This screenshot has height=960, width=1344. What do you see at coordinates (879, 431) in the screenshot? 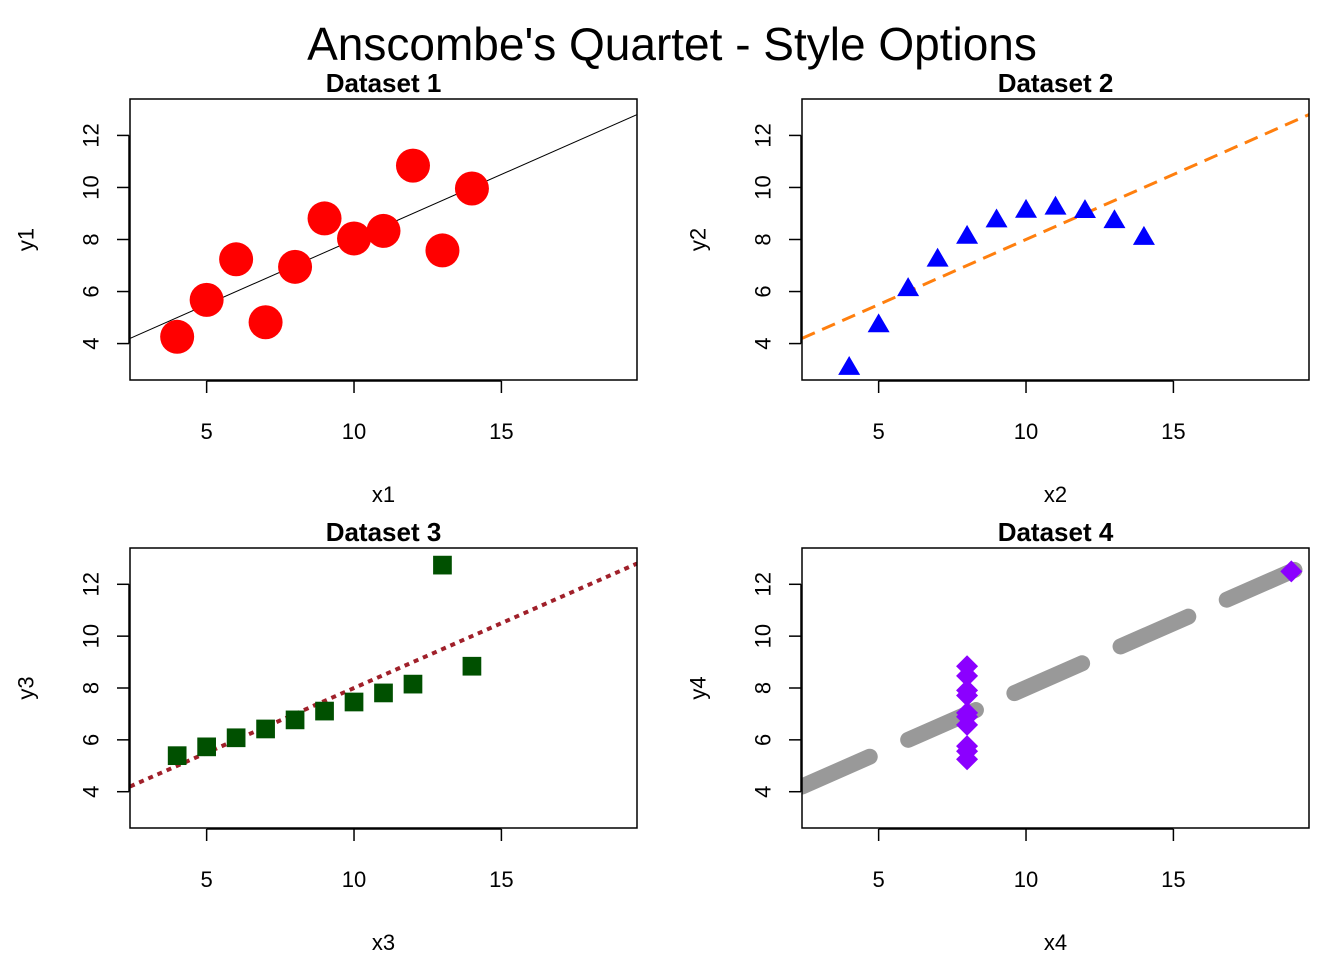
I see `panel-2-x-tick-label: 5` at bounding box center [879, 431].